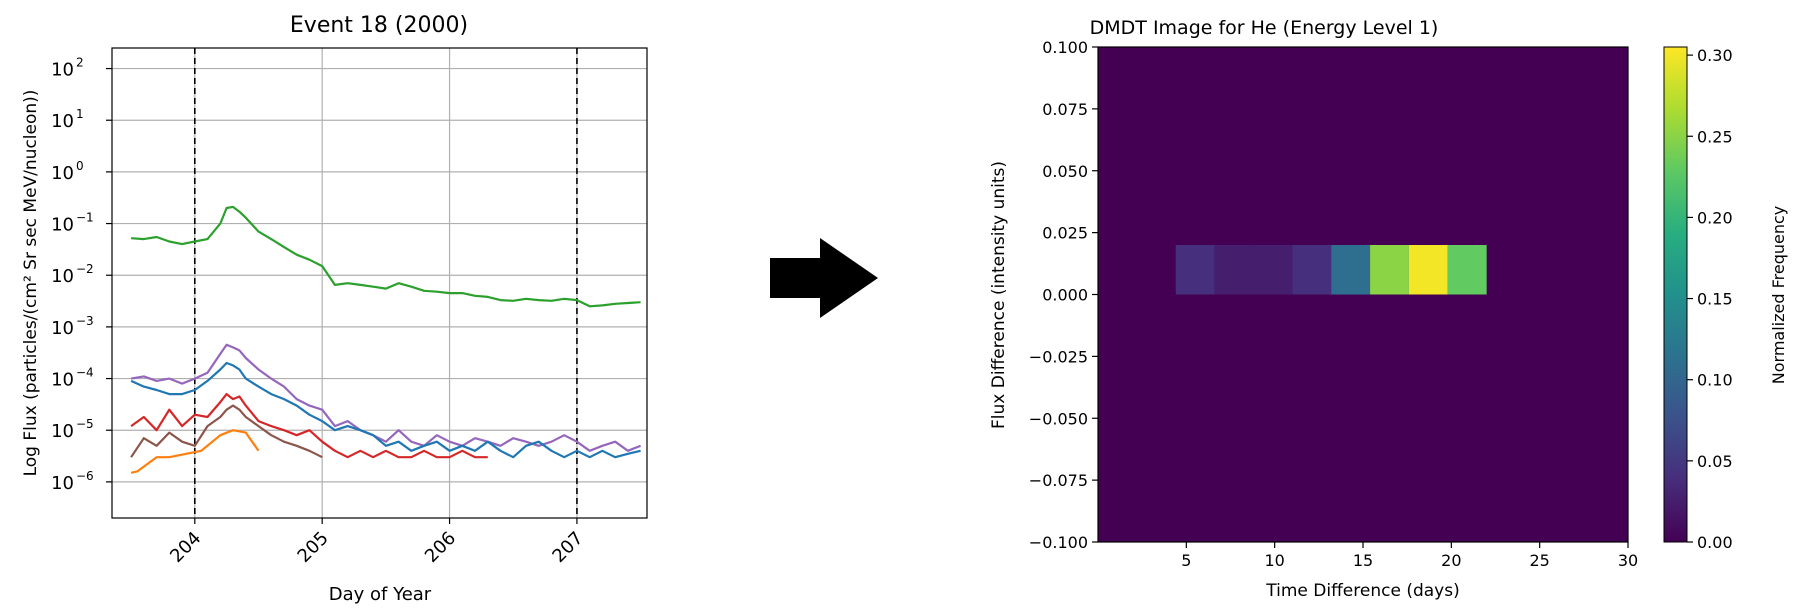 The width and height of the screenshot is (1800, 615). I want to click on left-y-tick-exponent: 2, so click(80, 63).